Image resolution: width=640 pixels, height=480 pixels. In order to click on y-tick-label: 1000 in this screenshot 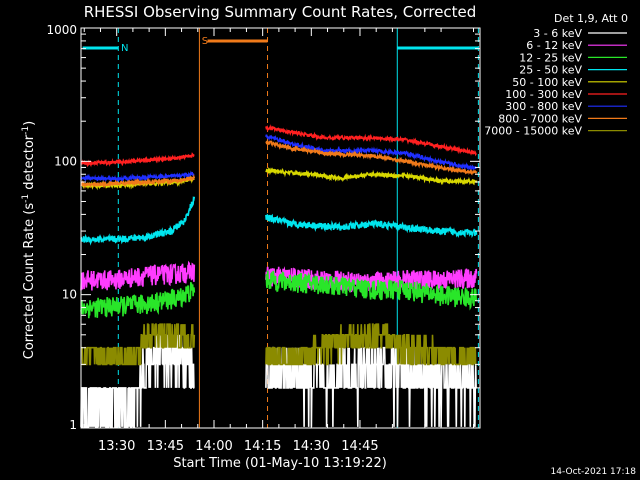, I will do `click(61, 30)`.